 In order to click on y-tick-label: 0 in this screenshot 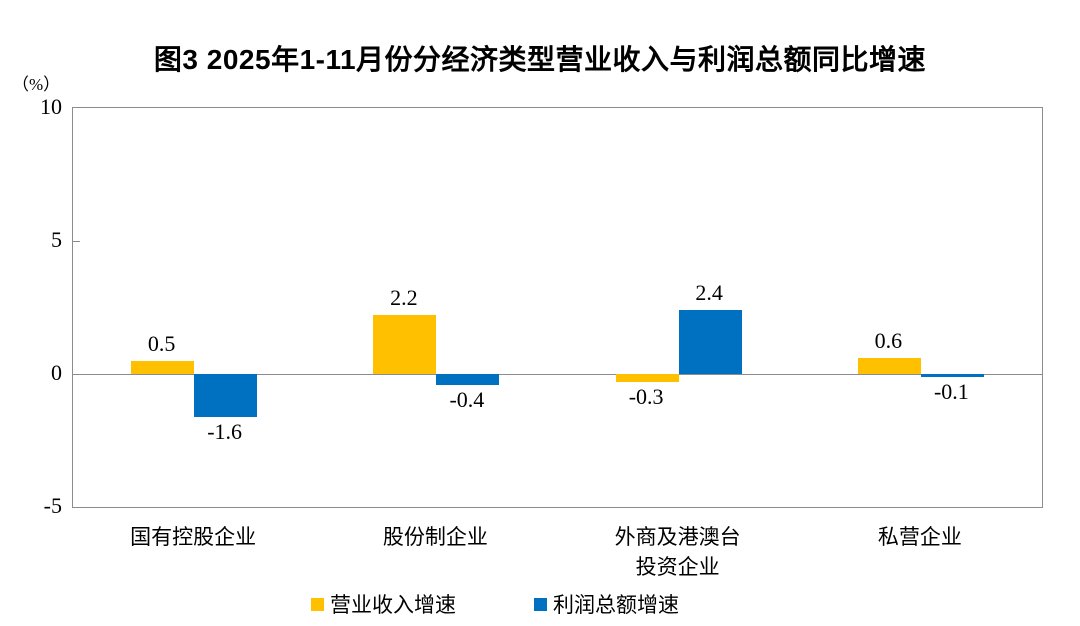, I will do `click(56, 372)`.